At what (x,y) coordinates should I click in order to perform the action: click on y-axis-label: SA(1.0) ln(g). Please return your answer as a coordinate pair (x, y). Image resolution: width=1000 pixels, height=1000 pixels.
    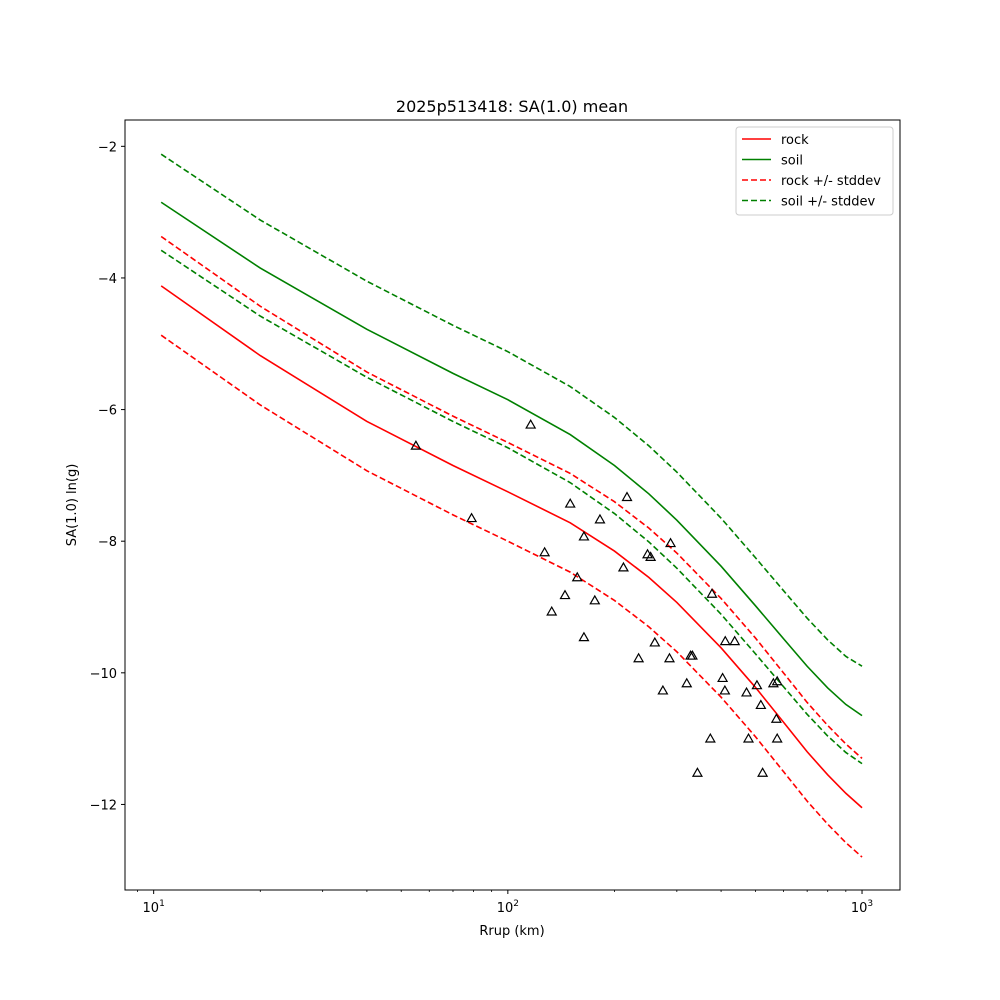
    Looking at the image, I should click on (72, 505).